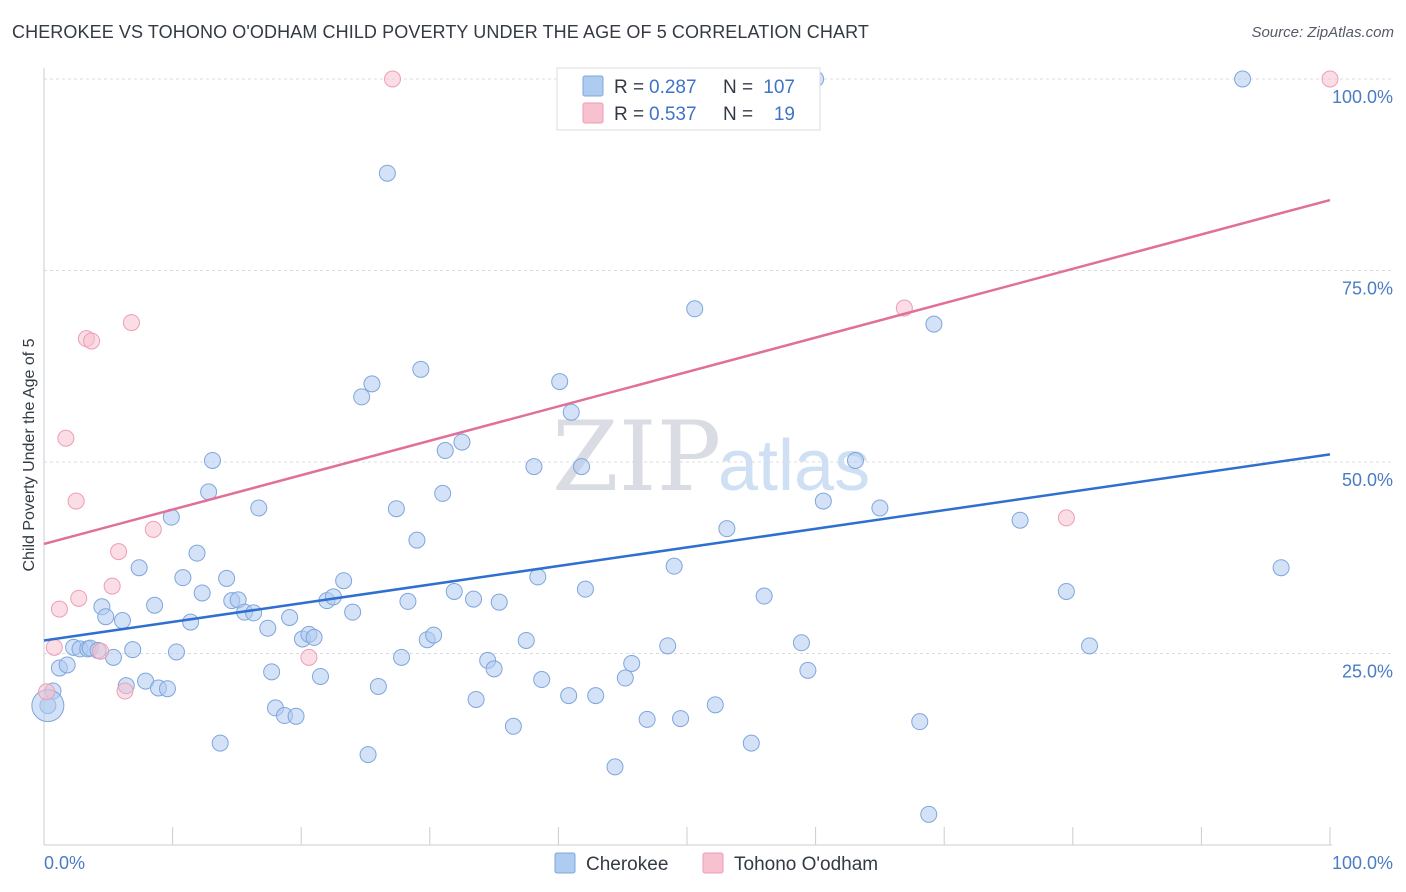 The width and height of the screenshot is (1406, 892). What do you see at coordinates (29, 454) in the screenshot?
I see `y-axis-label: Child Poverty Under the Age of 5` at bounding box center [29, 454].